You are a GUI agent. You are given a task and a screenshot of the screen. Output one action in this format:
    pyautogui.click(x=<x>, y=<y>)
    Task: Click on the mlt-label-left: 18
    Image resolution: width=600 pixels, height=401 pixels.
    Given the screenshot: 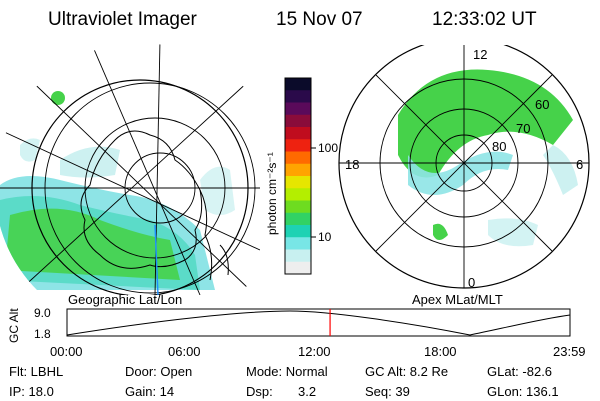 What is the action you would take?
    pyautogui.click(x=352, y=164)
    